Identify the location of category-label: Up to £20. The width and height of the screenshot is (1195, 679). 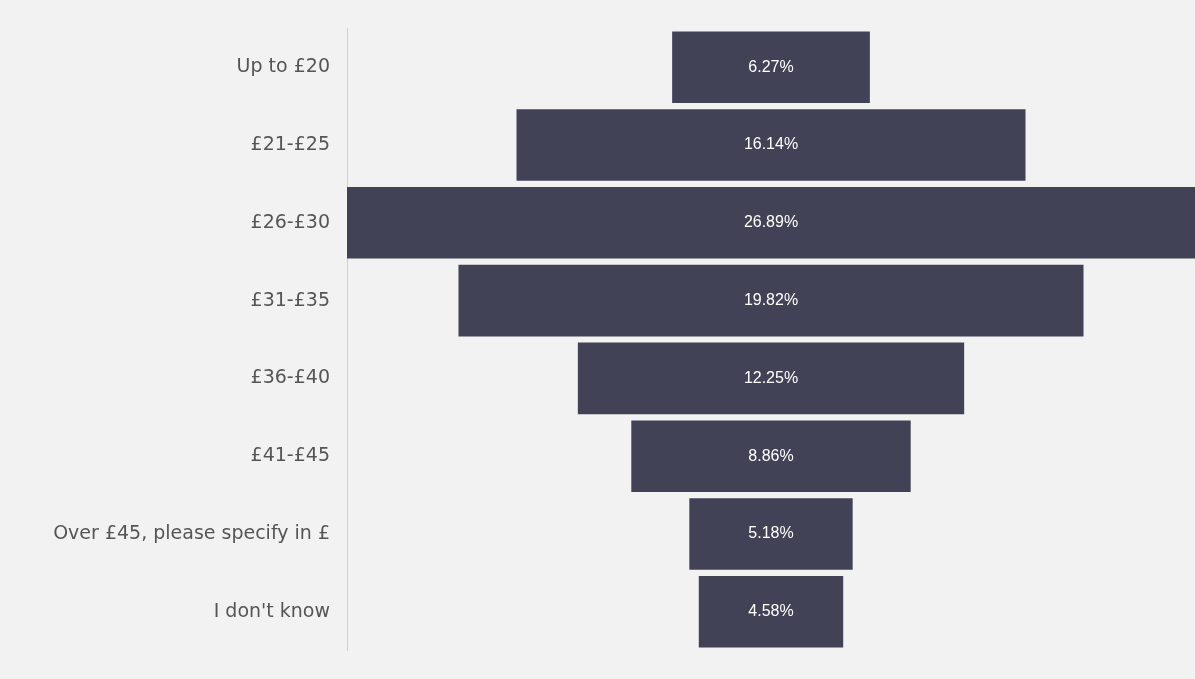
(283, 65).